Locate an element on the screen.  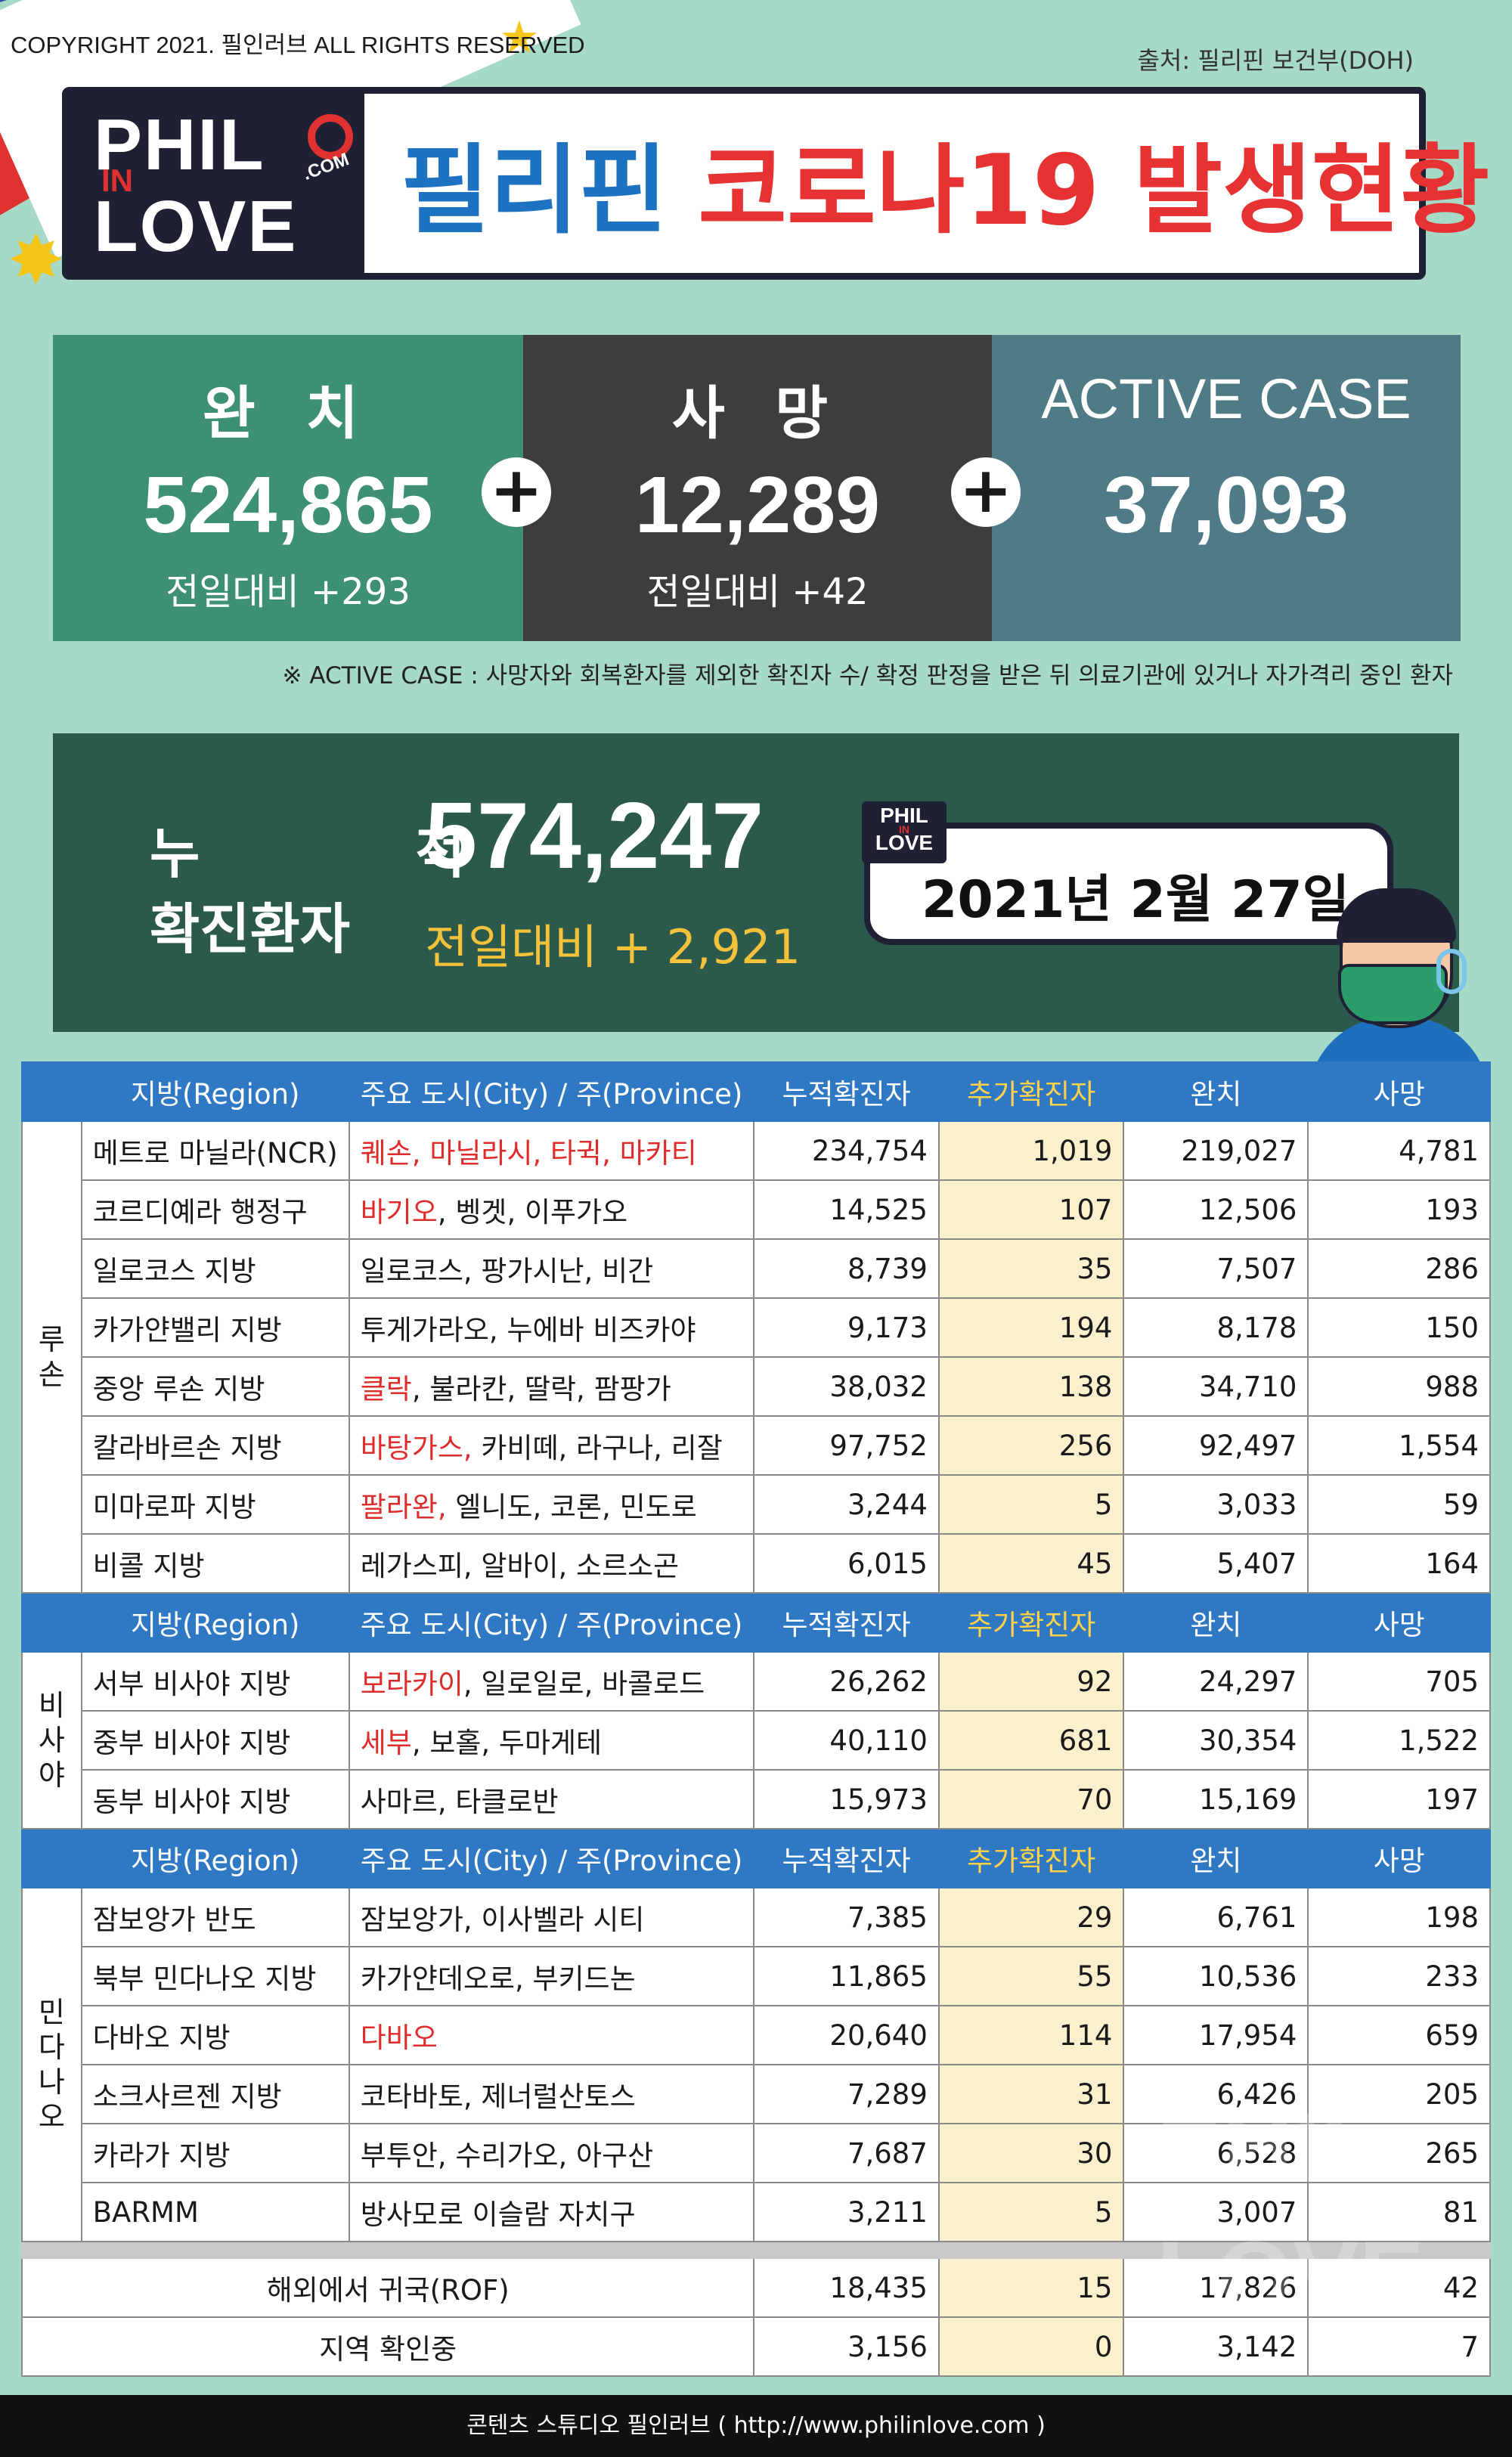
city-rest: 엘니도, 코론, 민도로 is located at coordinates (571, 1507).